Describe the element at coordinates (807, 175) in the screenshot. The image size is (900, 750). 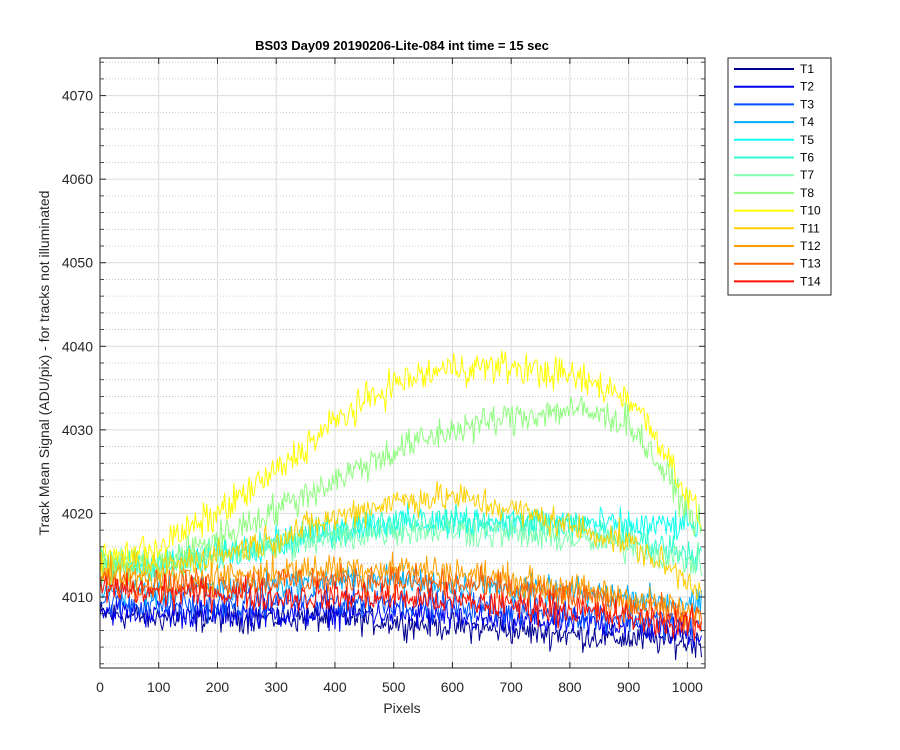
I see `legend-label-t7: T7` at that location.